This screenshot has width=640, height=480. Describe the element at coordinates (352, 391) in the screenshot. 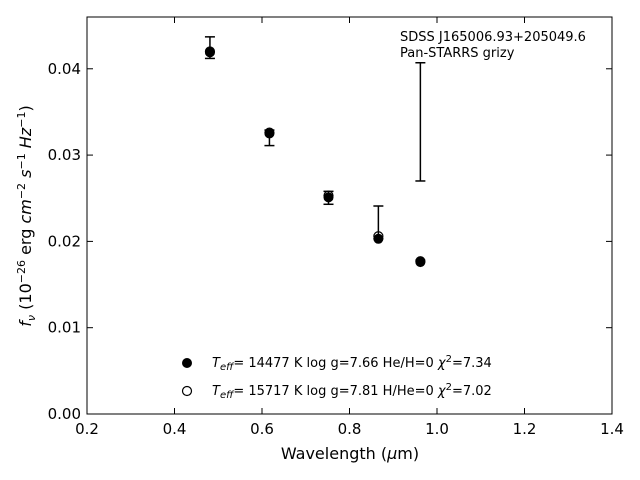

I see `legend-label-2: Teff= 15717 K log g=7.81 H/He=0 χ2=7.02` at that location.